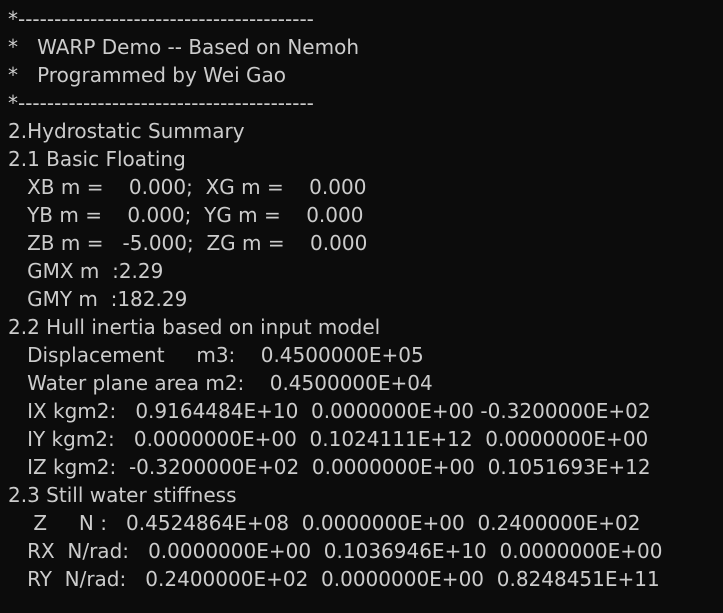 The height and width of the screenshot is (613, 723). What do you see at coordinates (122, 495) in the screenshot?
I see `subsection-heading-still-water-stiffness: 2.3 Still water stiffness` at bounding box center [122, 495].